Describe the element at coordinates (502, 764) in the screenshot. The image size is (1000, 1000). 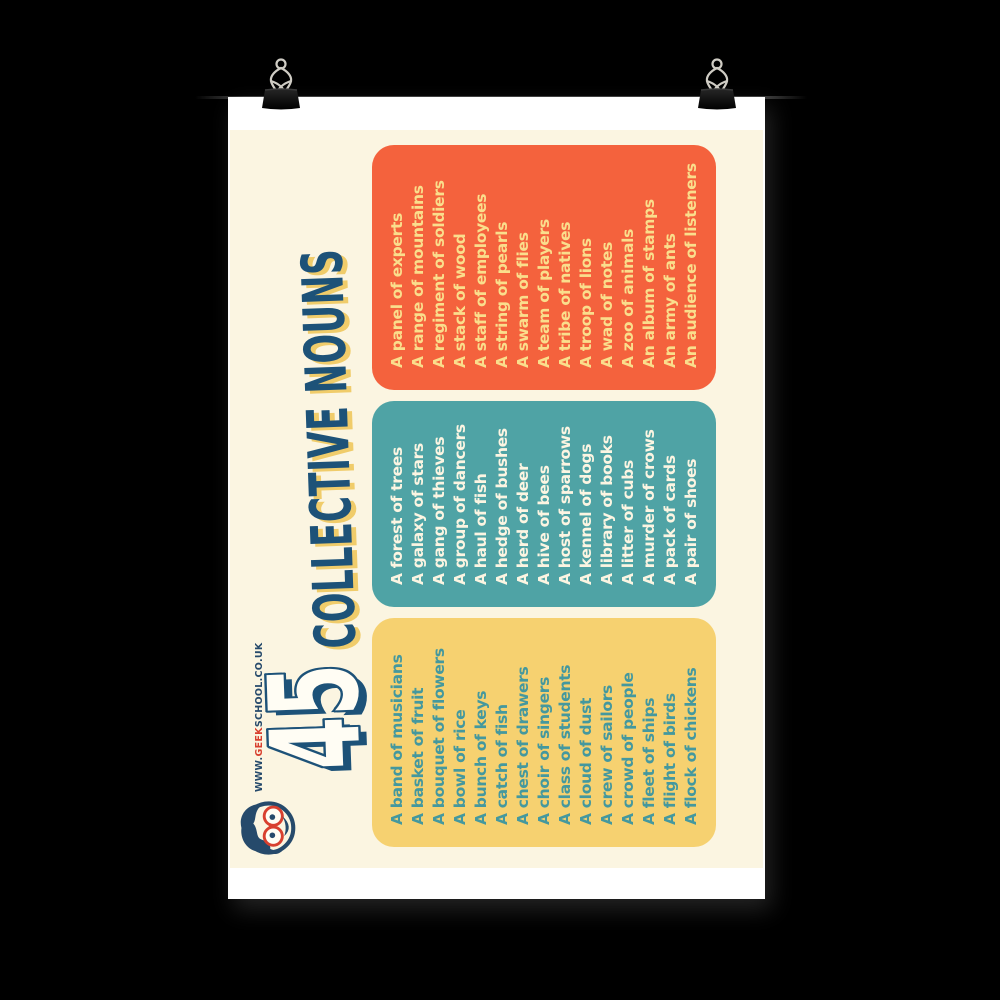
I see `noun-item: A catch of fish` at that location.